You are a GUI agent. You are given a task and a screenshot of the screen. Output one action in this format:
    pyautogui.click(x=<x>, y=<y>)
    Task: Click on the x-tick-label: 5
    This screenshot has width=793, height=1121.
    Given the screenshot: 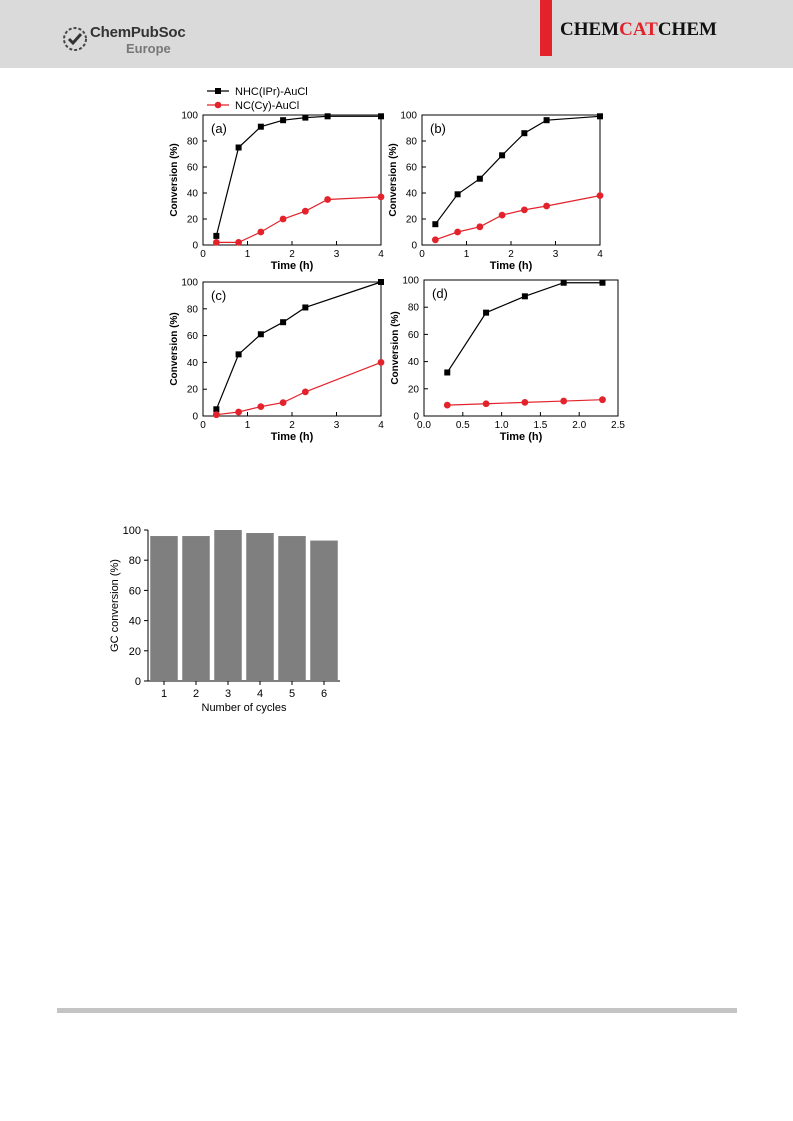 What is the action you would take?
    pyautogui.click(x=292, y=694)
    